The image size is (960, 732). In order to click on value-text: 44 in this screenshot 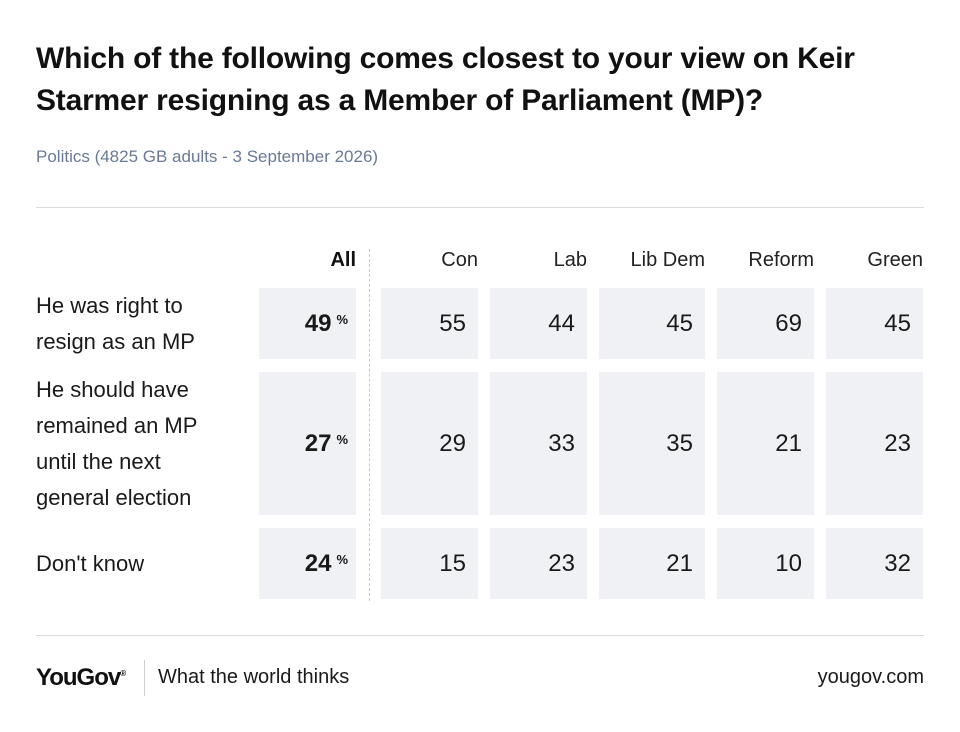, I will do `click(561, 323)`.